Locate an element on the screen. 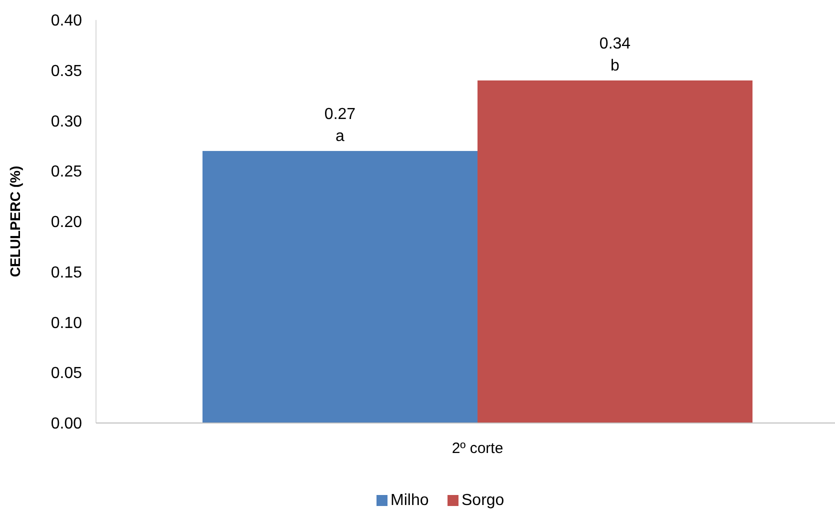 Image resolution: width=835 pixels, height=526 pixels. data-label: 0.27 a is located at coordinates (340, 125).